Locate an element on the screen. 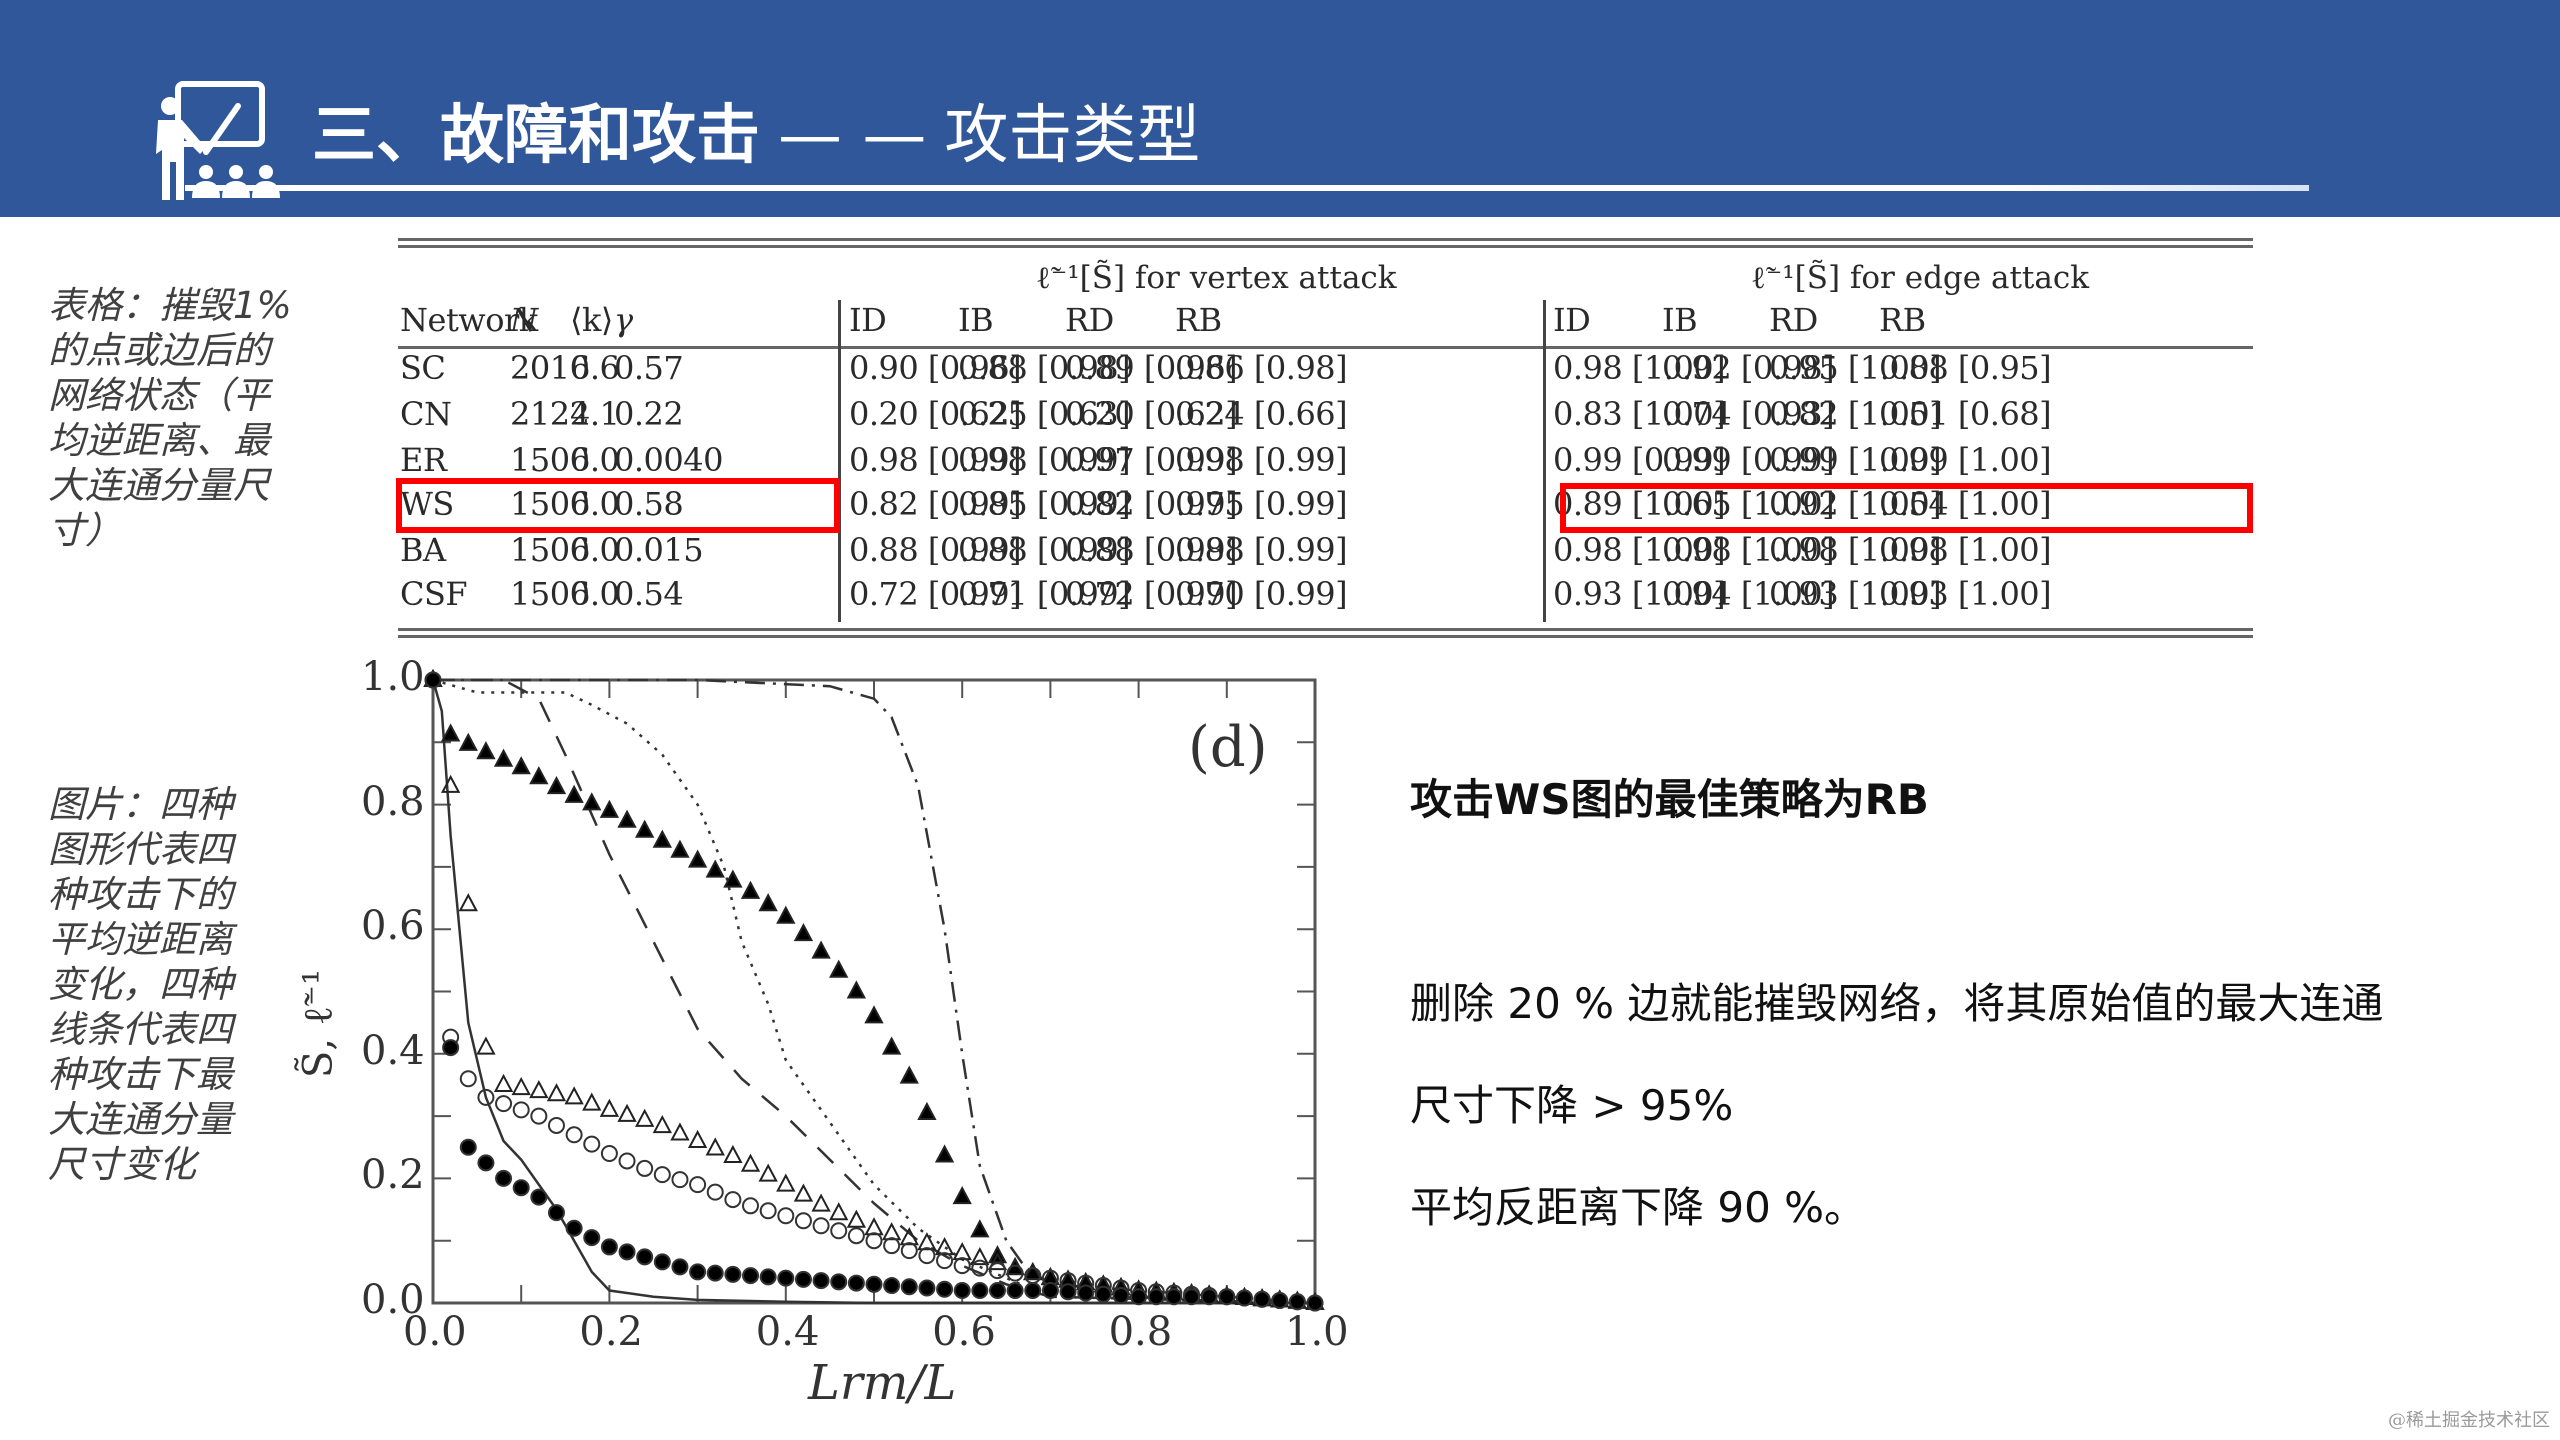  x-axis-label: Lrm/L is located at coordinates (882, 1383).